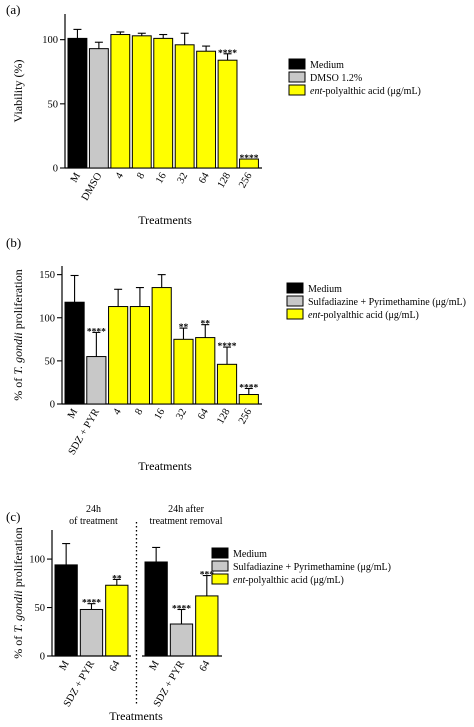  Describe the element at coordinates (186, 509) in the screenshot. I see `group-title: 24h after` at that location.